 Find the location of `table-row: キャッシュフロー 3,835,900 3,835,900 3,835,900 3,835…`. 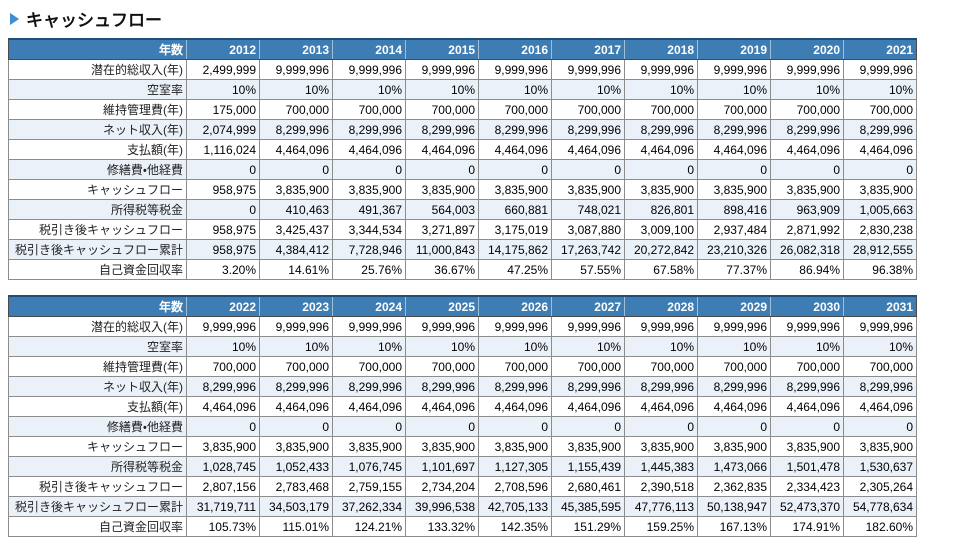

table-row: キャッシュフロー 3,835,900 3,835,900 3,835,900 3,835… is located at coordinates (462, 446).